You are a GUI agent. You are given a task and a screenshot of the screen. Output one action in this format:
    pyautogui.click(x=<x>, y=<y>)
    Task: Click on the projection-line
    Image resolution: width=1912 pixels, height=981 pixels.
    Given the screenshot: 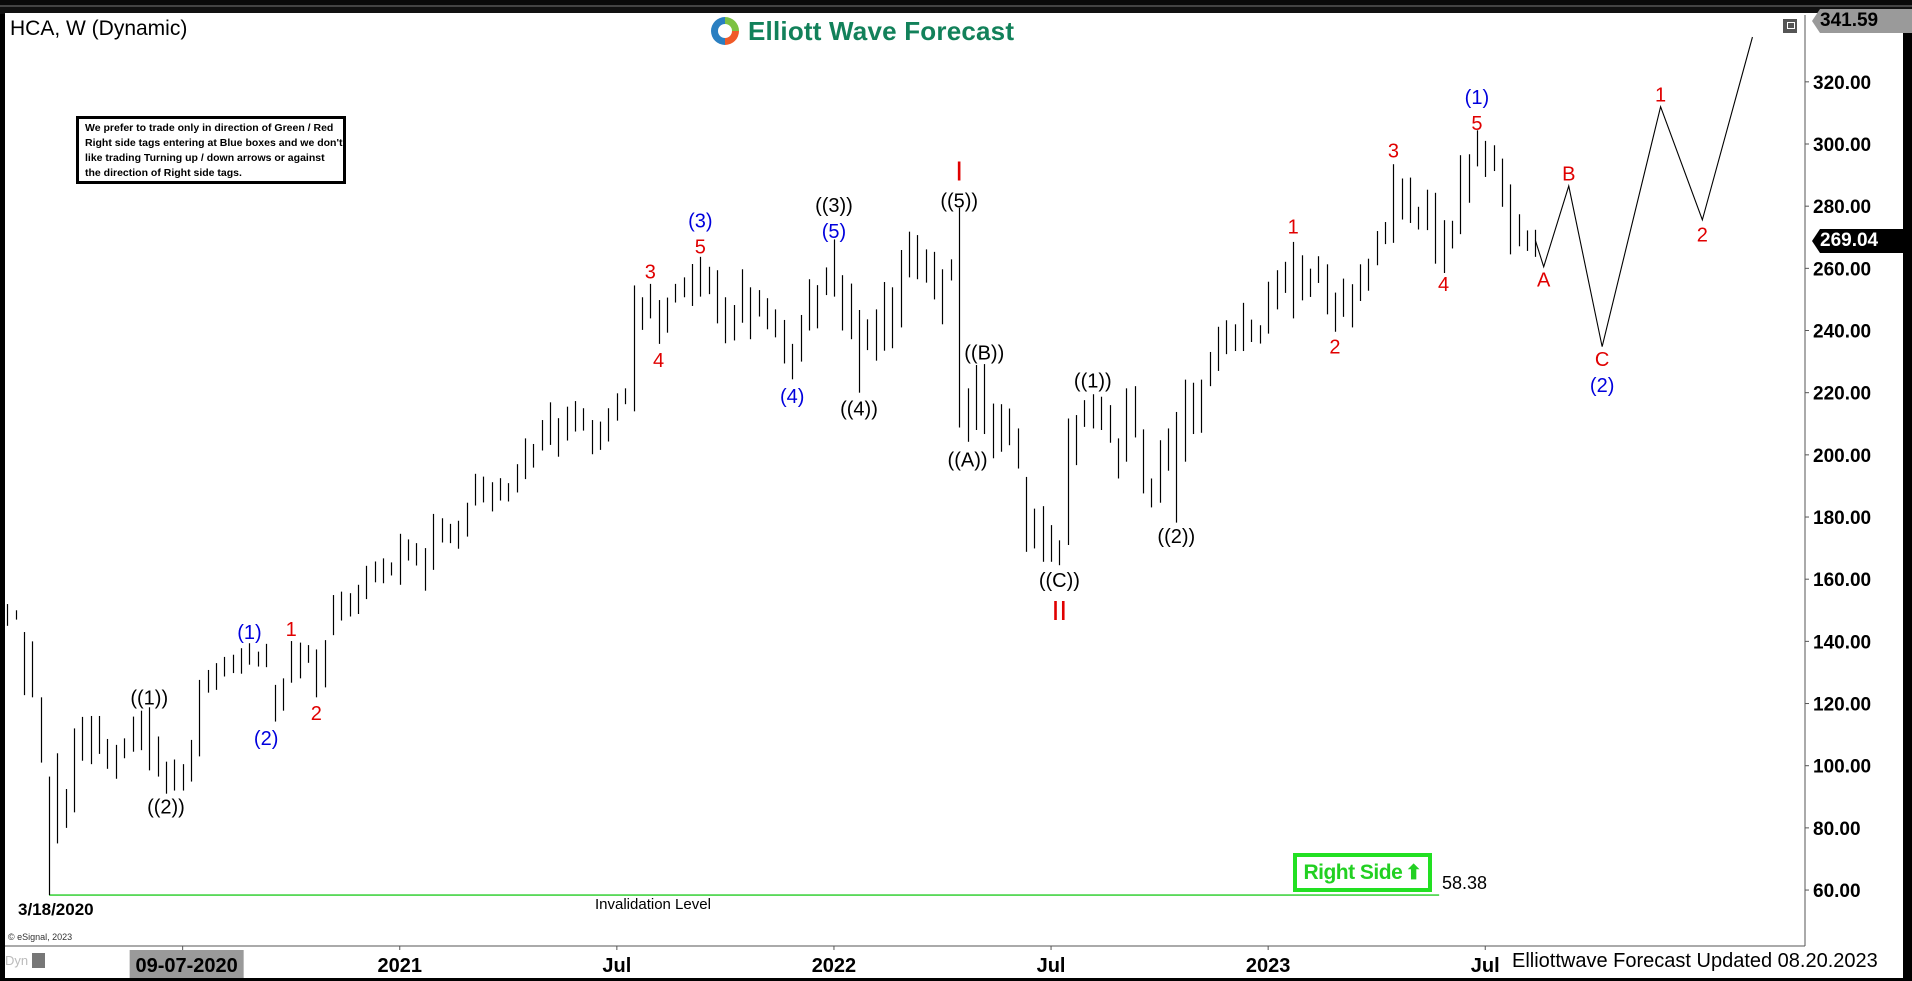 What is the action you would take?
    pyautogui.click(x=1643, y=191)
    